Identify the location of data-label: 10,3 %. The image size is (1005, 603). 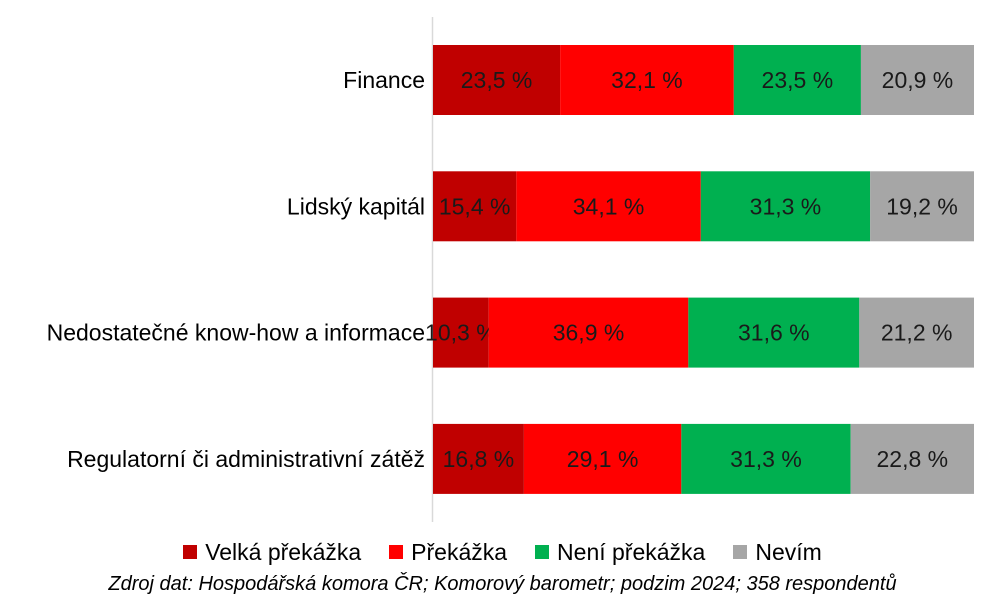
(461, 333).